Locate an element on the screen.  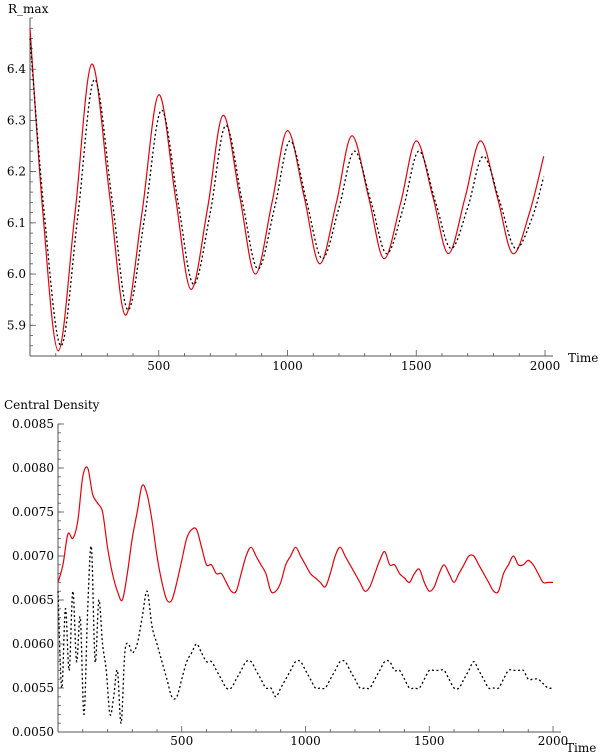
density-y-axis-label: Central Density is located at coordinates (52, 405).